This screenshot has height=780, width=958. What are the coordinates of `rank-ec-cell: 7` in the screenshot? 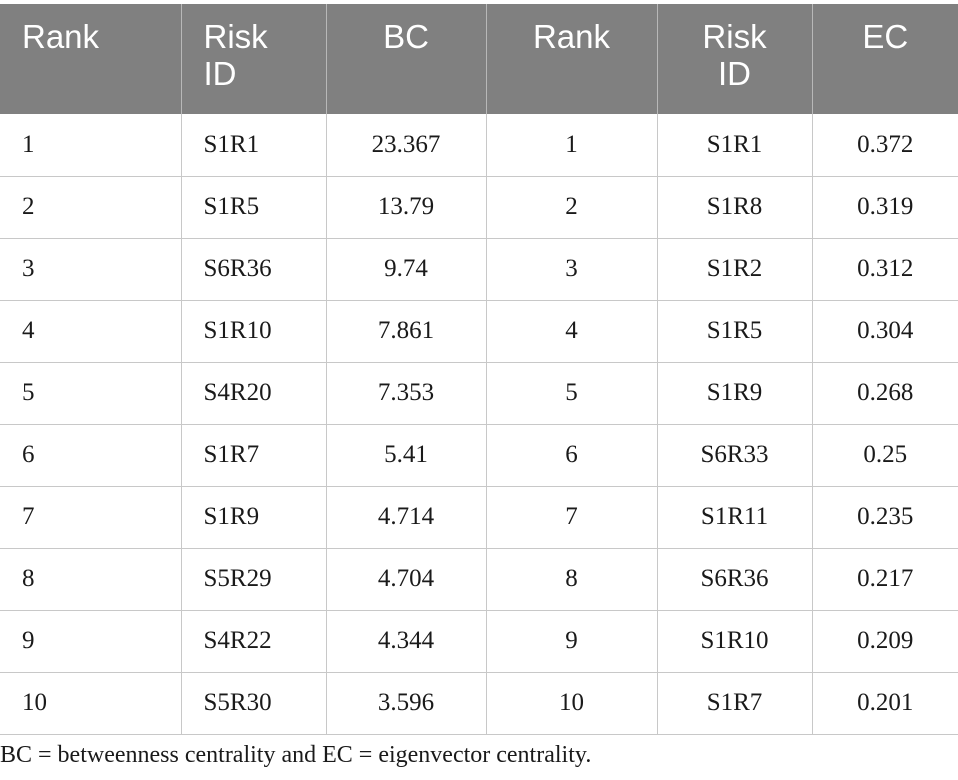 It's located at (572, 517).